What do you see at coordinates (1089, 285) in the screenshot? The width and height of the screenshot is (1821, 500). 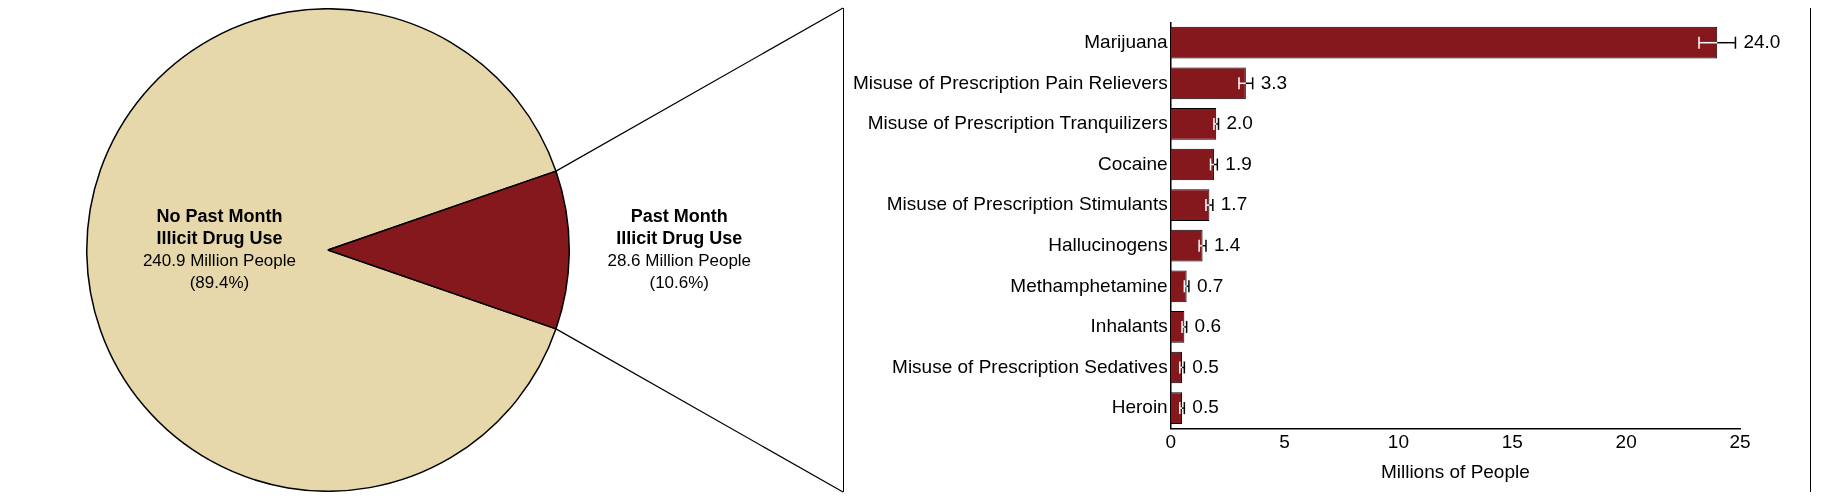 I see `y-tick-label: Methamphetamine` at bounding box center [1089, 285].